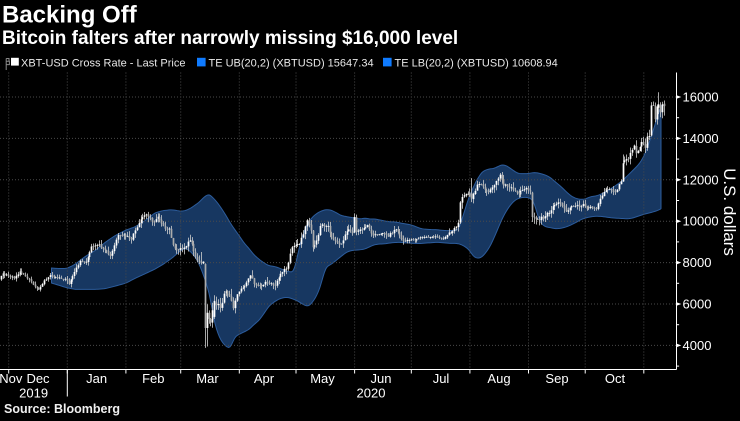 The width and height of the screenshot is (740, 421). I want to click on svg-text: Backing Off, so click(70, 14).